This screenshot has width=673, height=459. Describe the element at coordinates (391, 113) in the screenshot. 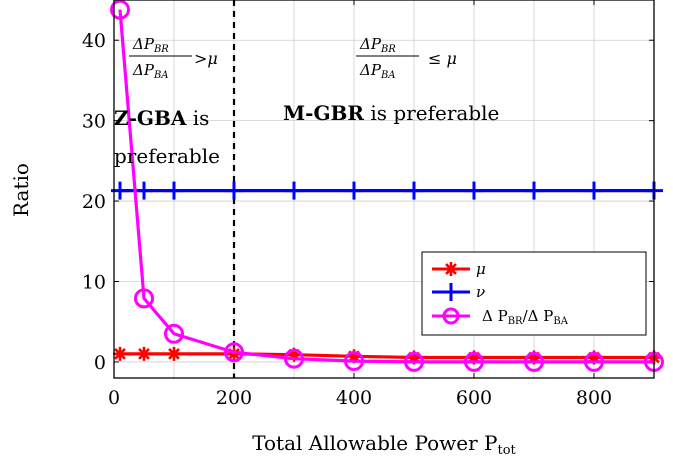

I see `right-region-label: M-GBR is preferable` at that location.